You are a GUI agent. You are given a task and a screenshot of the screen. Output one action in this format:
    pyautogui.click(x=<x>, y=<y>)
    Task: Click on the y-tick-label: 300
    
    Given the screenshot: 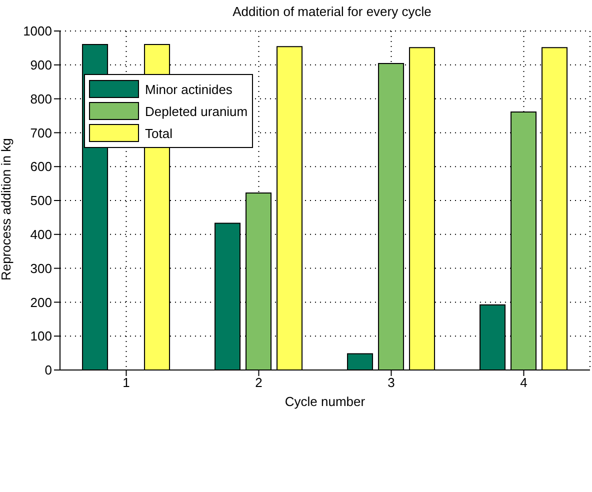 What is the action you would take?
    pyautogui.click(x=41, y=268)
    